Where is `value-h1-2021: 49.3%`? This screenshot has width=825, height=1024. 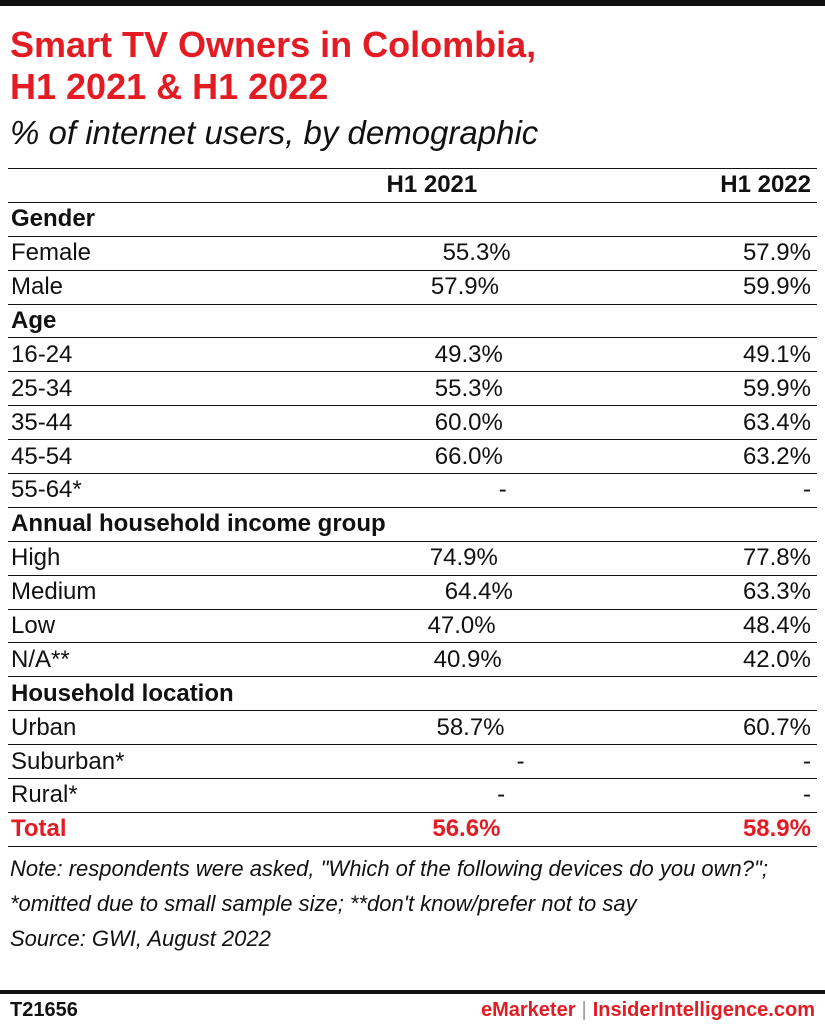
value-h1-2021: 49.3% is located at coordinates (468, 354).